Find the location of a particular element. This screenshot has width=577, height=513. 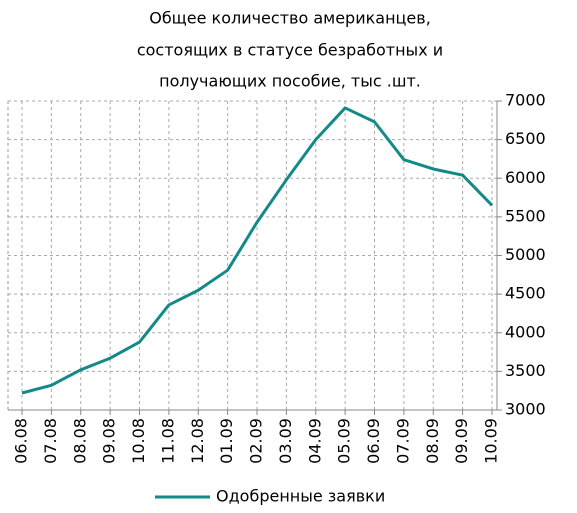

x-tick-label: 06.09 is located at coordinates (373, 441).